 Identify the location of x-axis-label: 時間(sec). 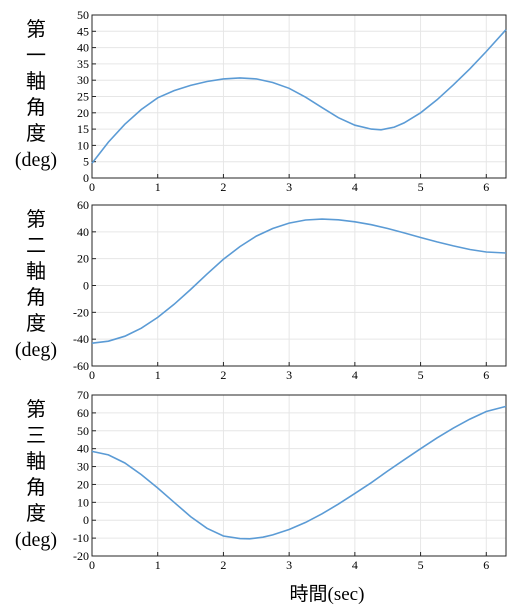
(327, 594).